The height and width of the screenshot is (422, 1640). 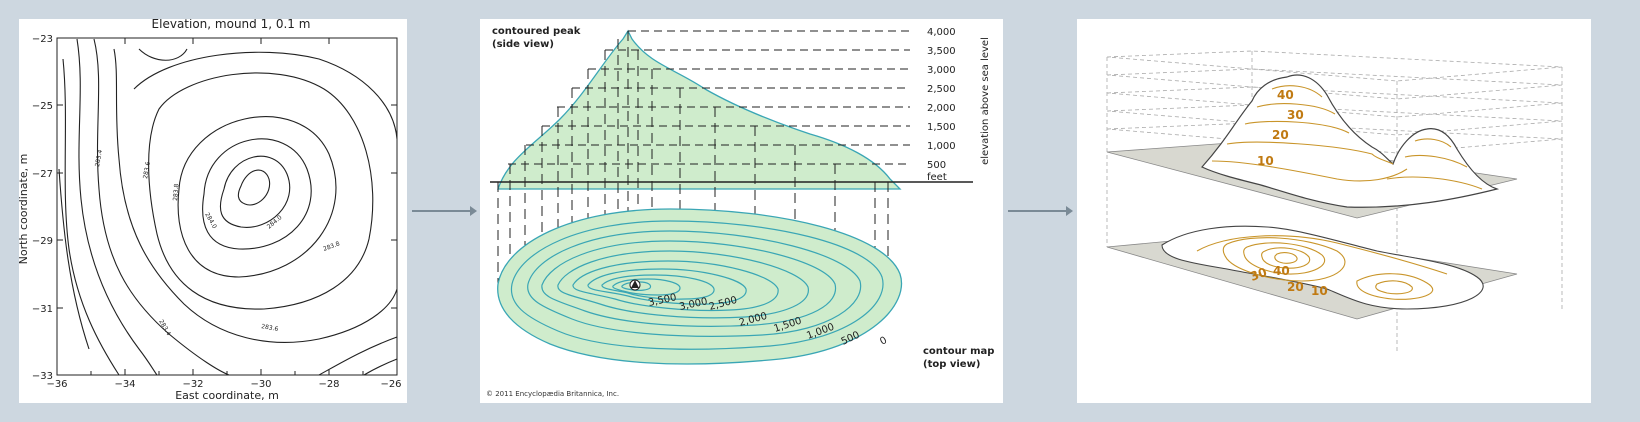 I want to click on y-tick-label: −27, so click(x=42, y=174).